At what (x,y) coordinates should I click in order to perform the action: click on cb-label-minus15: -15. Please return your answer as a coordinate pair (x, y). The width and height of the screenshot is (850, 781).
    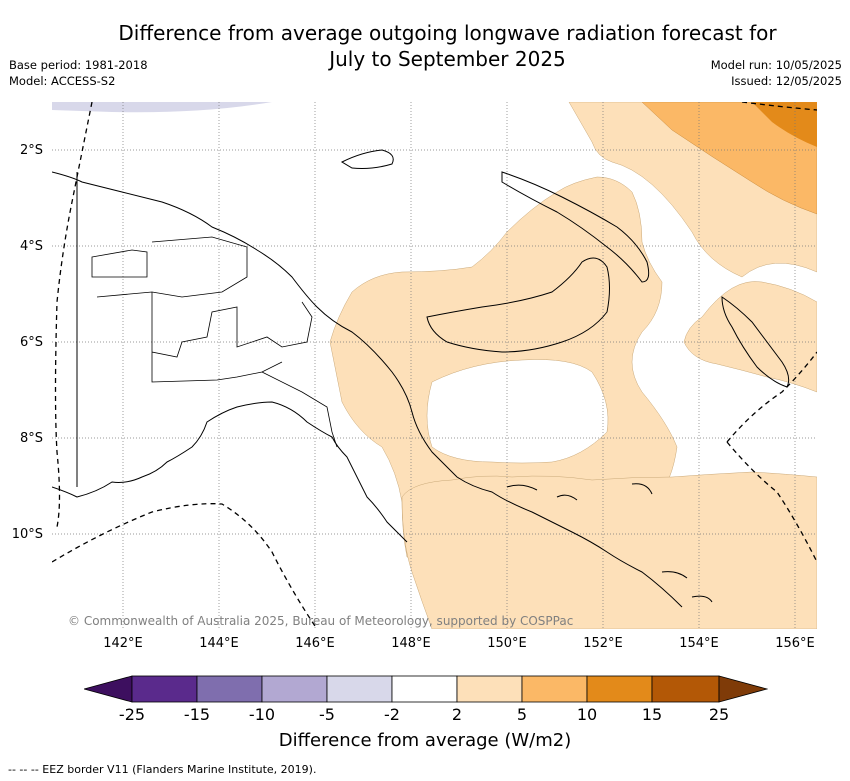
    Looking at the image, I should click on (197, 714).